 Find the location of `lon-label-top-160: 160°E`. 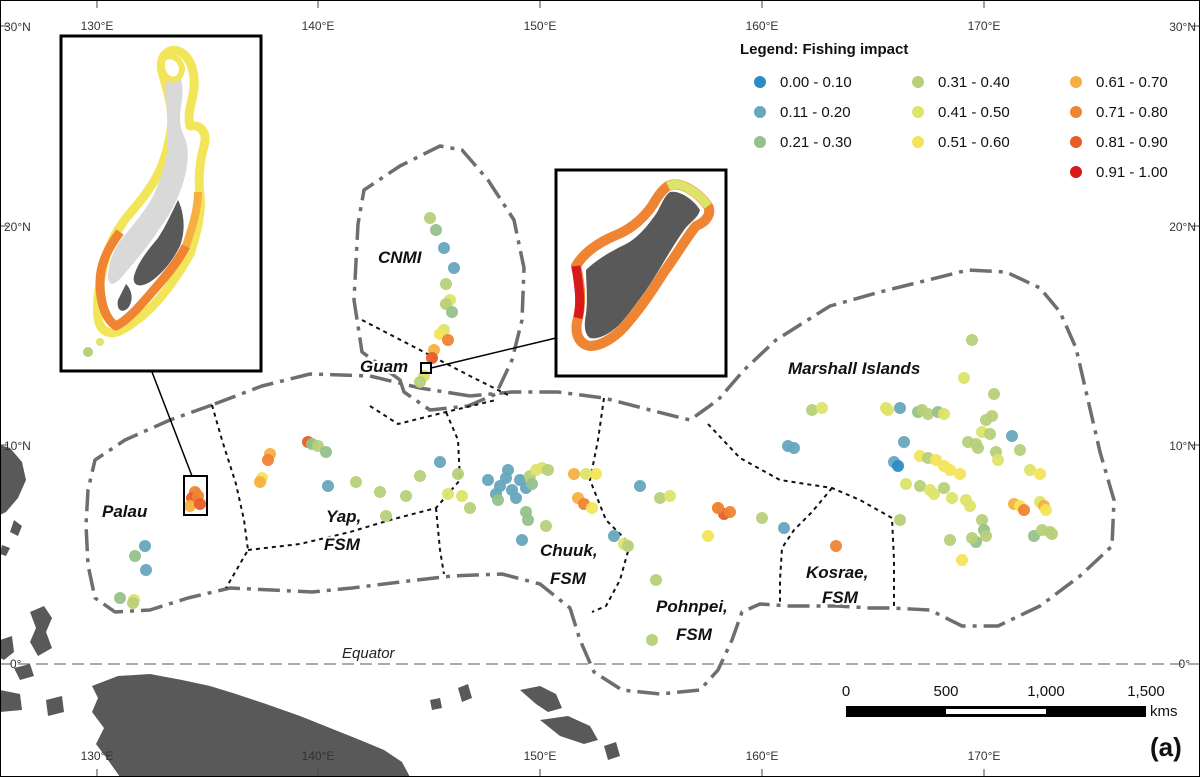

lon-label-top-160: 160°E is located at coordinates (762, 26).